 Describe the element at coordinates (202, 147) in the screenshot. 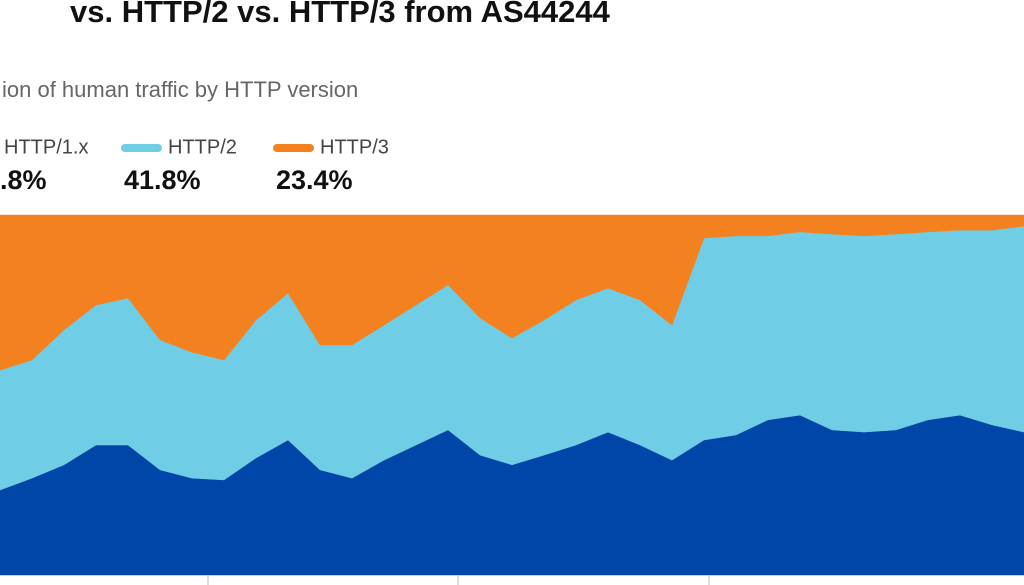

I see `legend-label: HTTP/2` at that location.